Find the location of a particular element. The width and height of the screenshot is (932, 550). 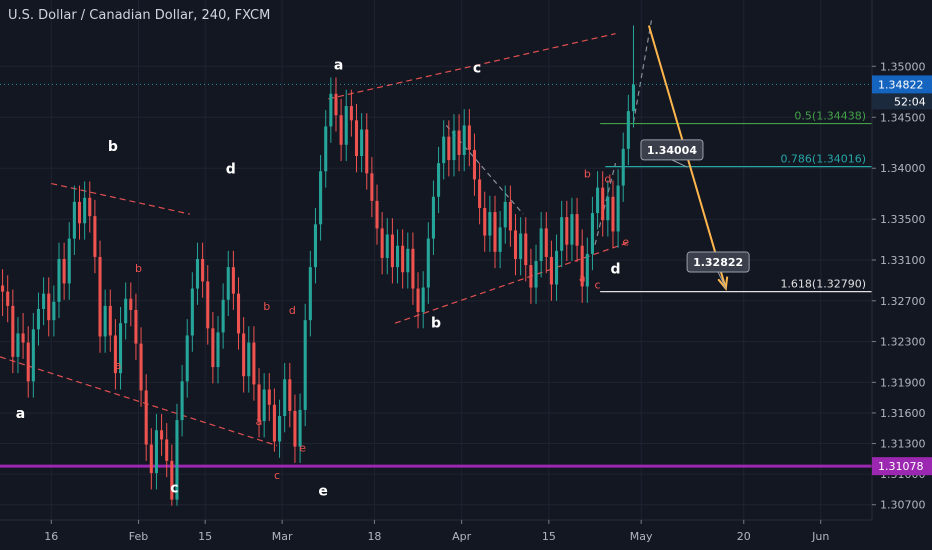

time-tick-label: 18 is located at coordinates (374, 536).